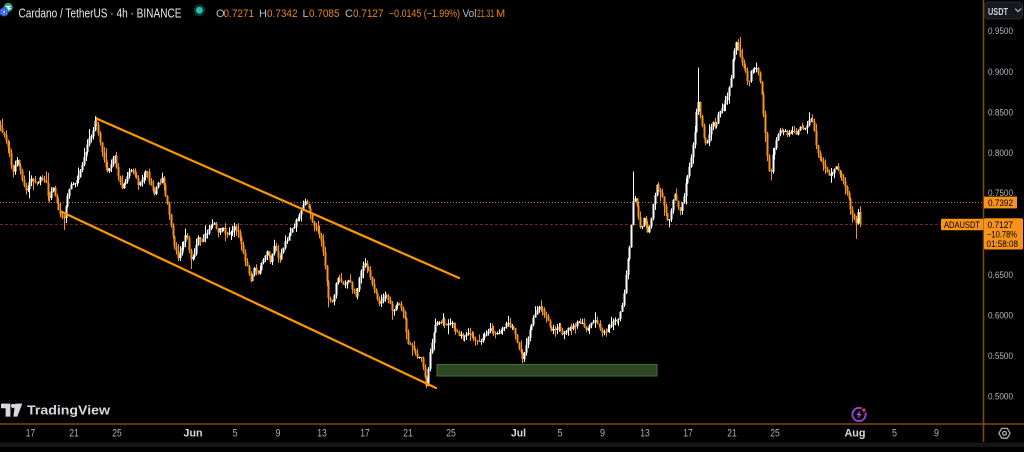  Describe the element at coordinates (349, 14) in the screenshot. I see `svg-text: C` at that location.